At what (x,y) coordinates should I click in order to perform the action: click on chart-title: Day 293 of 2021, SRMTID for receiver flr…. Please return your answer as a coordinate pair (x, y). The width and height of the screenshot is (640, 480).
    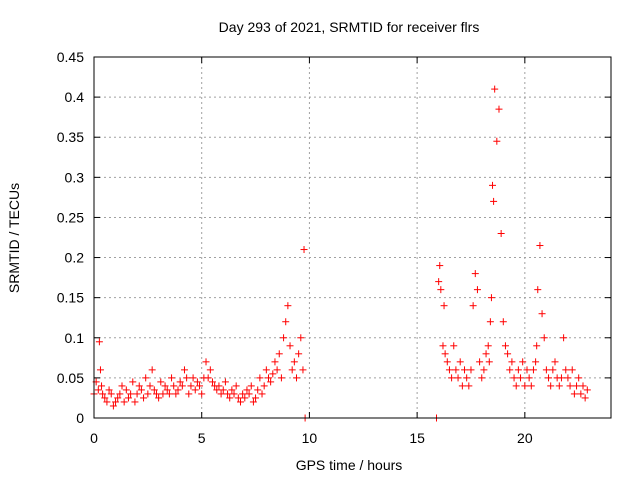
    Looking at the image, I should click on (349, 27).